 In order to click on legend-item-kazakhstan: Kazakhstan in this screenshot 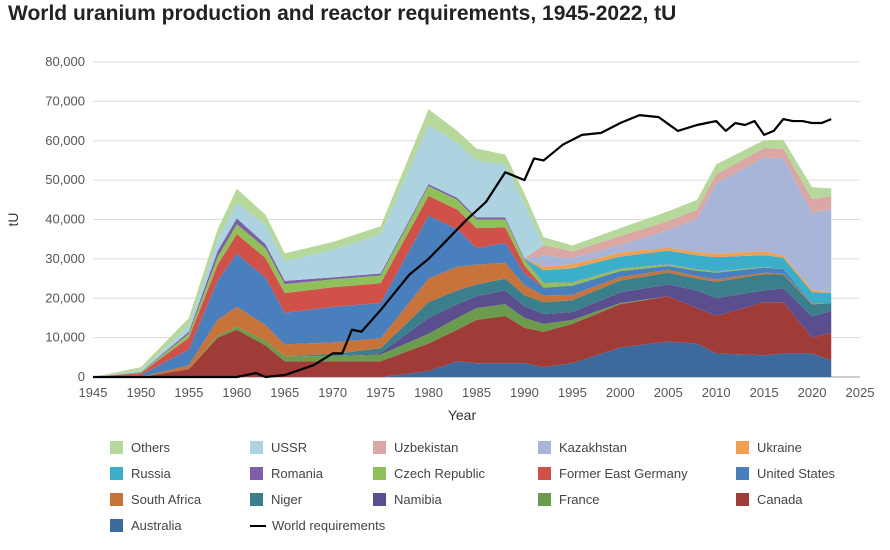, I will do `click(582, 447)`.